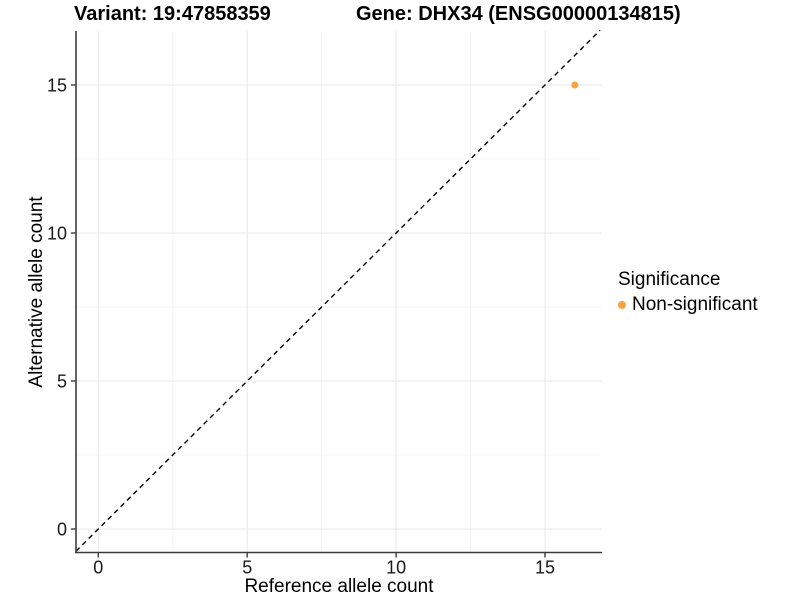 The image size is (800, 600). What do you see at coordinates (695, 304) in the screenshot?
I see `legend-item-label: Non-significant` at bounding box center [695, 304].